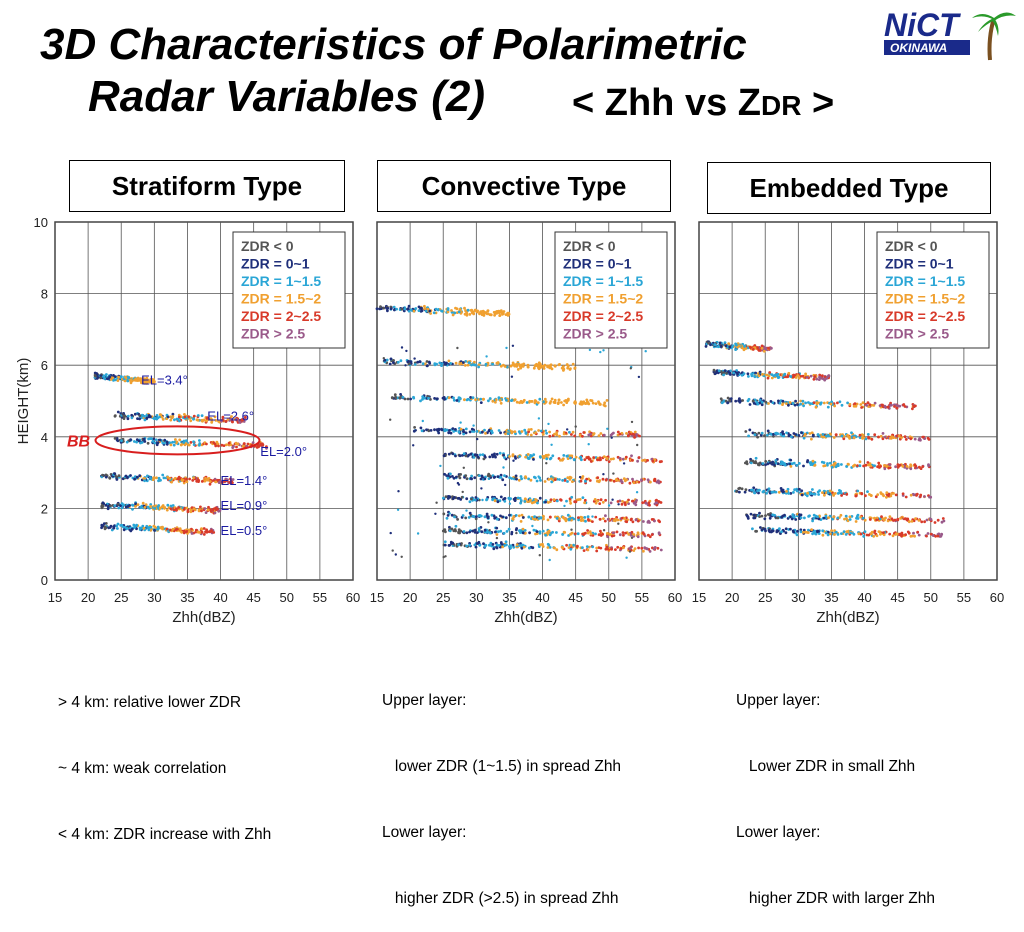 This screenshot has height=932, width=1024. Describe the element at coordinates (142, 768) in the screenshot. I see `note-line: ~ 4 km: weak correlation` at that location.